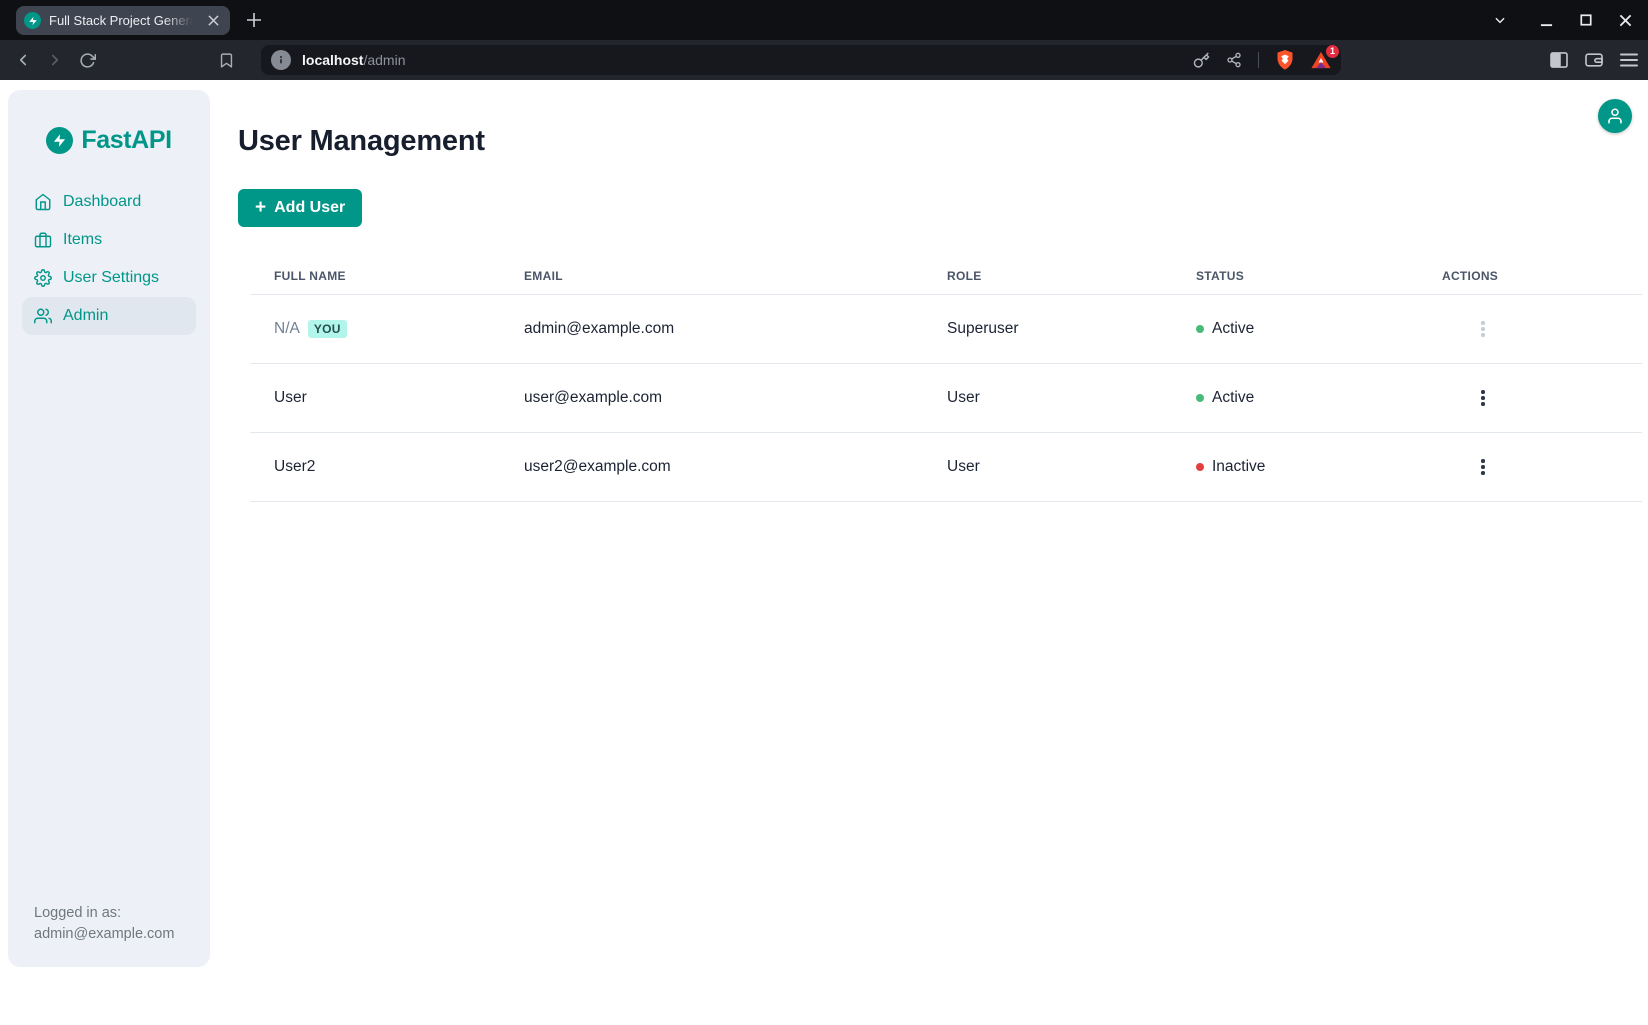 This screenshot has width=1648, height=1025. Describe the element at coordinates (824, 20) in the screenshot. I see `browser-titlebar: Full Stack Project Genera` at that location.